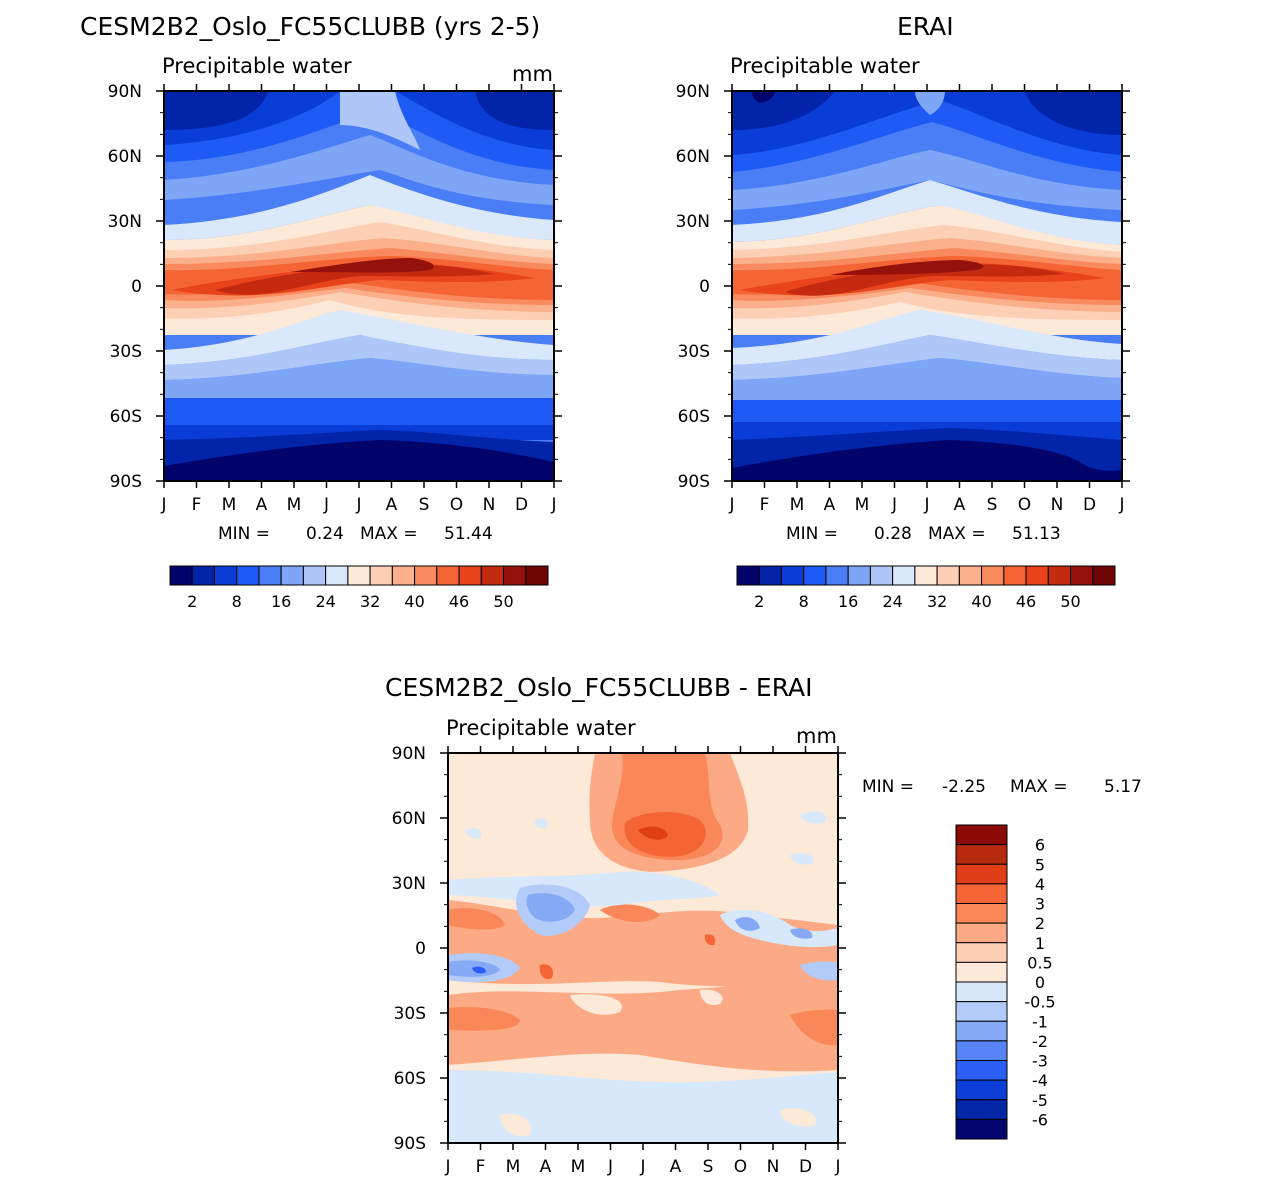 The width and height of the screenshot is (1285, 1186). What do you see at coordinates (532, 74) in the screenshot?
I see `panel-model-units: mm` at bounding box center [532, 74].